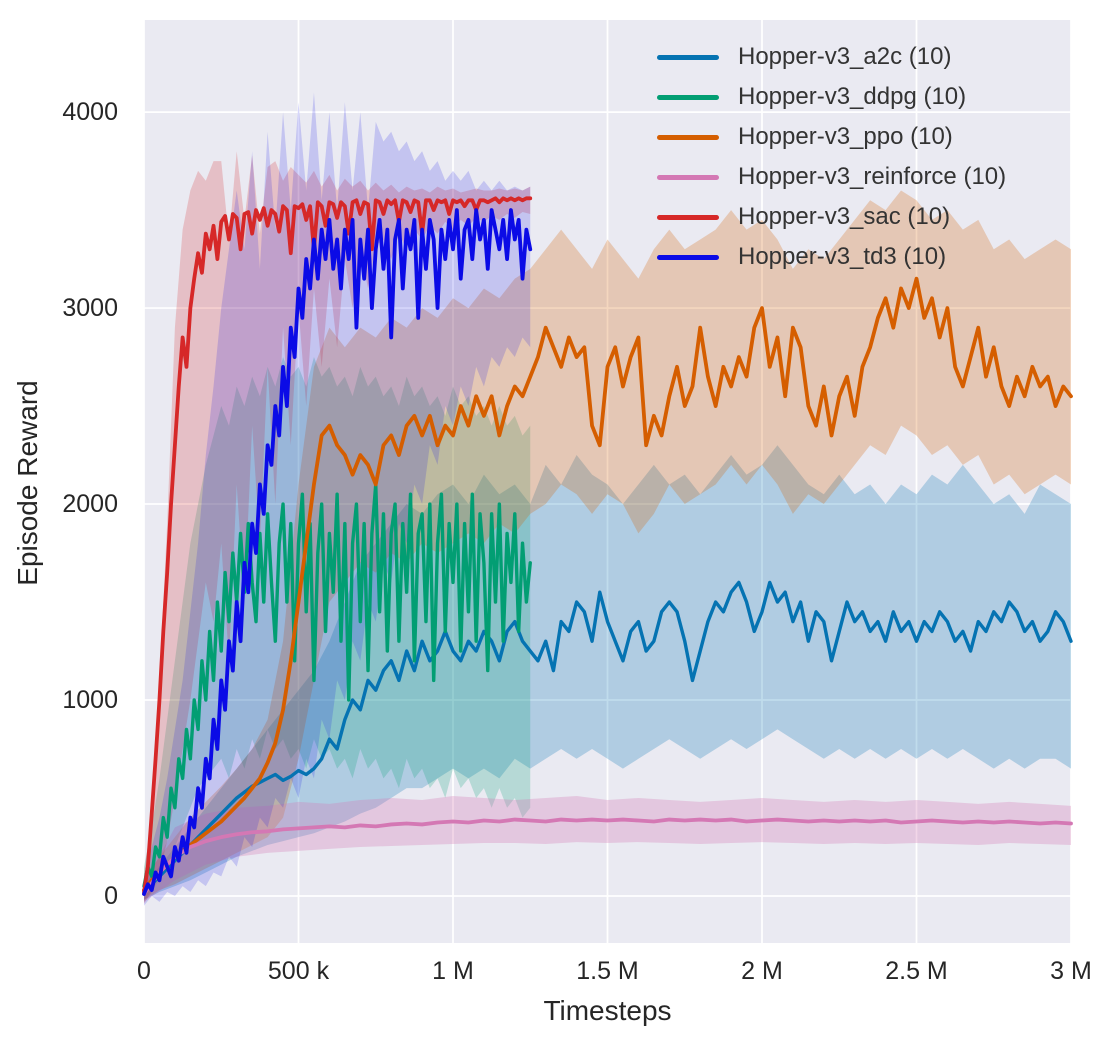  Describe the element at coordinates (688, 57) in the screenshot. I see `a2c-line-swatch` at that location.